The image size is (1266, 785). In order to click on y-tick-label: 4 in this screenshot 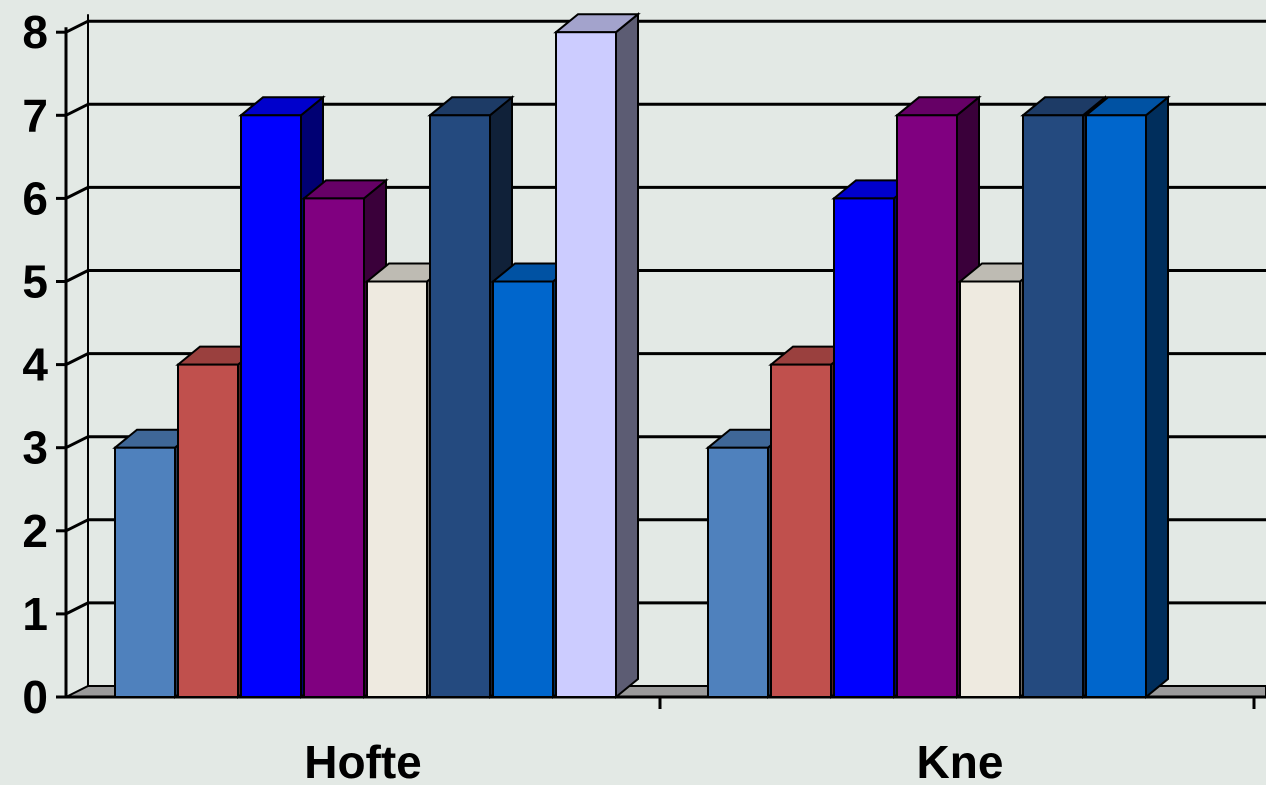, I will do `click(35, 365)`.